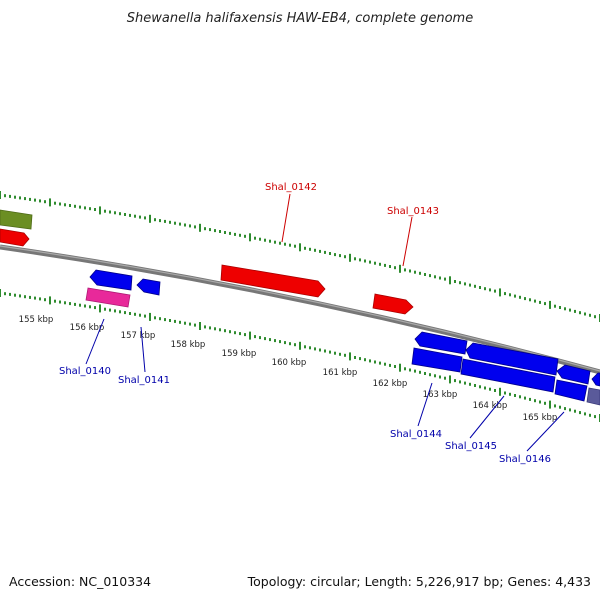 The width and height of the screenshot is (600, 600). I want to click on gene-label-shal-0144: Shal_0144, so click(416, 434).